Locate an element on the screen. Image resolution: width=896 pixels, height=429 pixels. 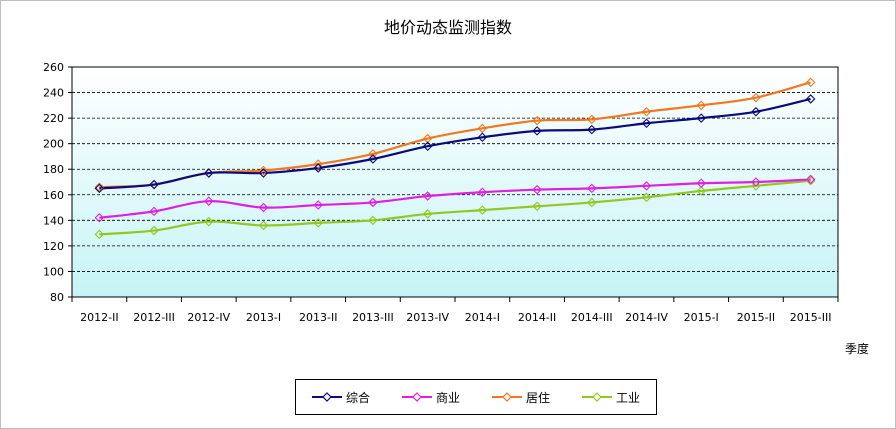
y-tick-label: 100 is located at coordinates (53, 271).